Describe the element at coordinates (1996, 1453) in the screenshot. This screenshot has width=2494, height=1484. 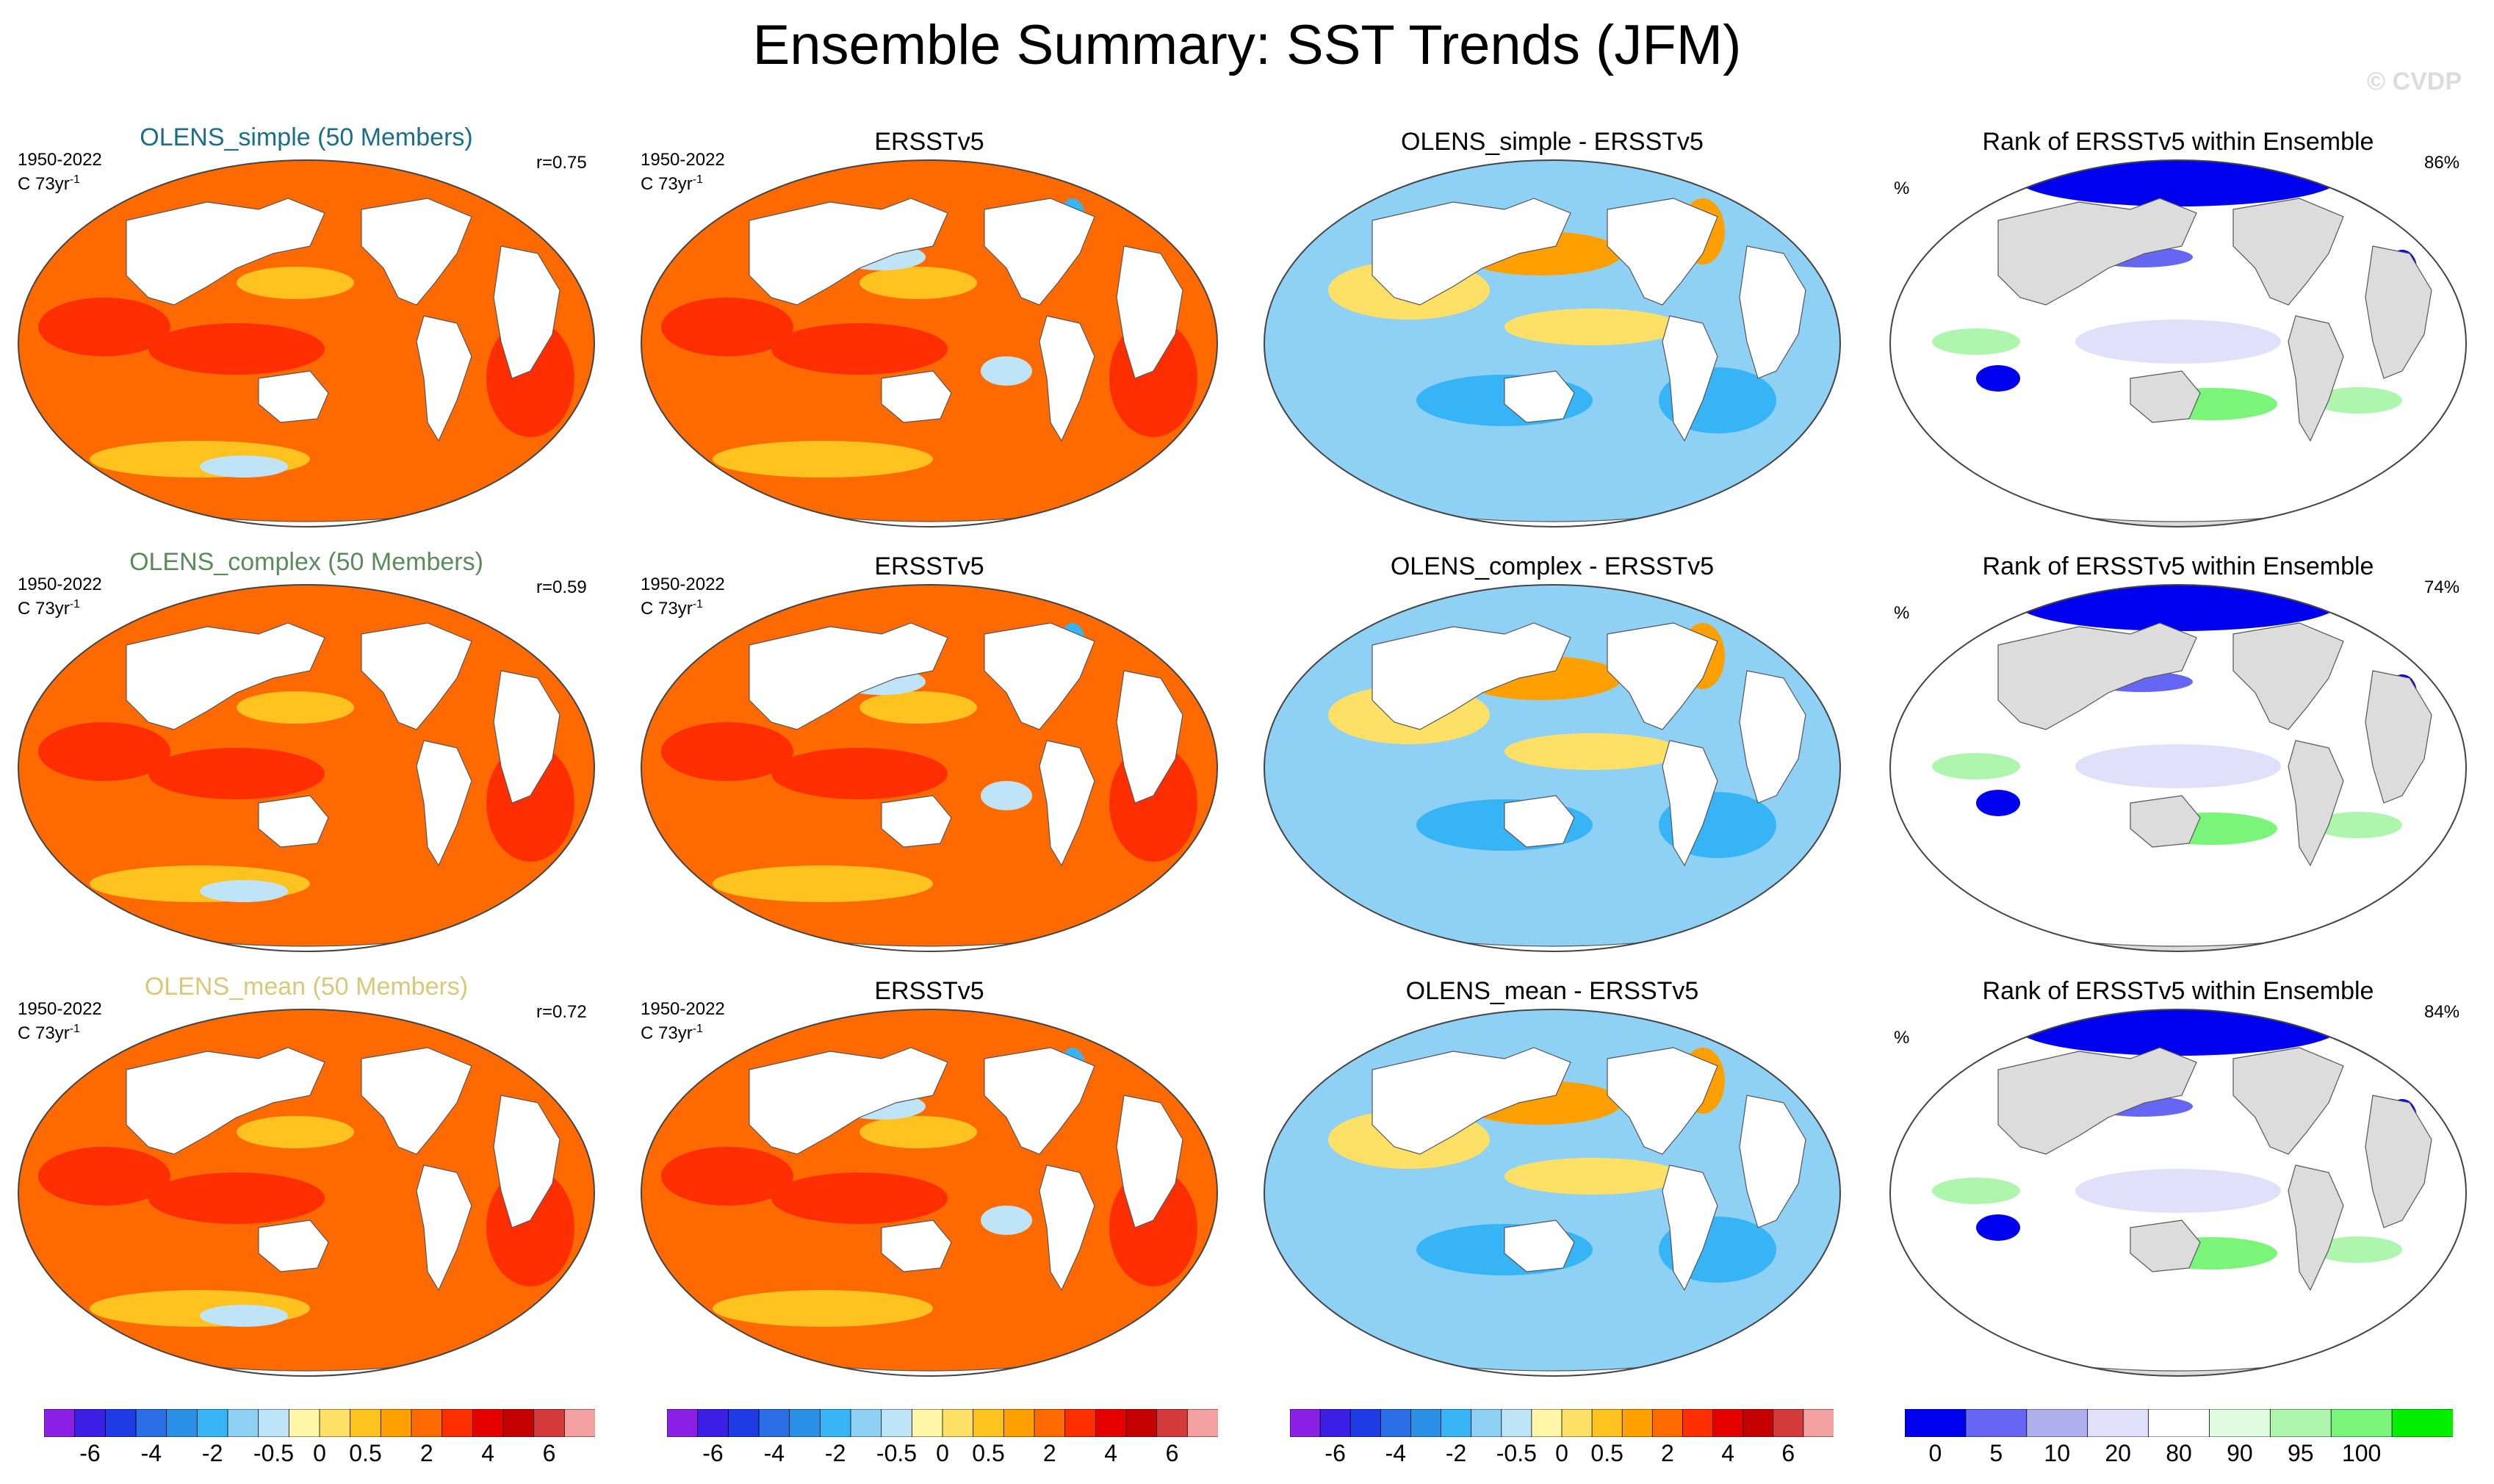
I see `colorbar-tick-label: 5` at that location.